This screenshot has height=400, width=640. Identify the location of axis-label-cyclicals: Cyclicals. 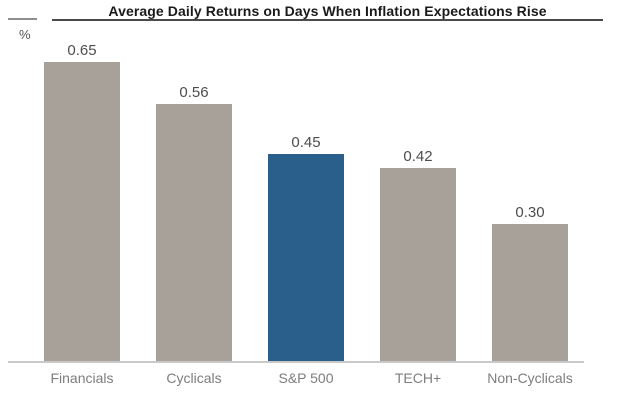
(194, 378).